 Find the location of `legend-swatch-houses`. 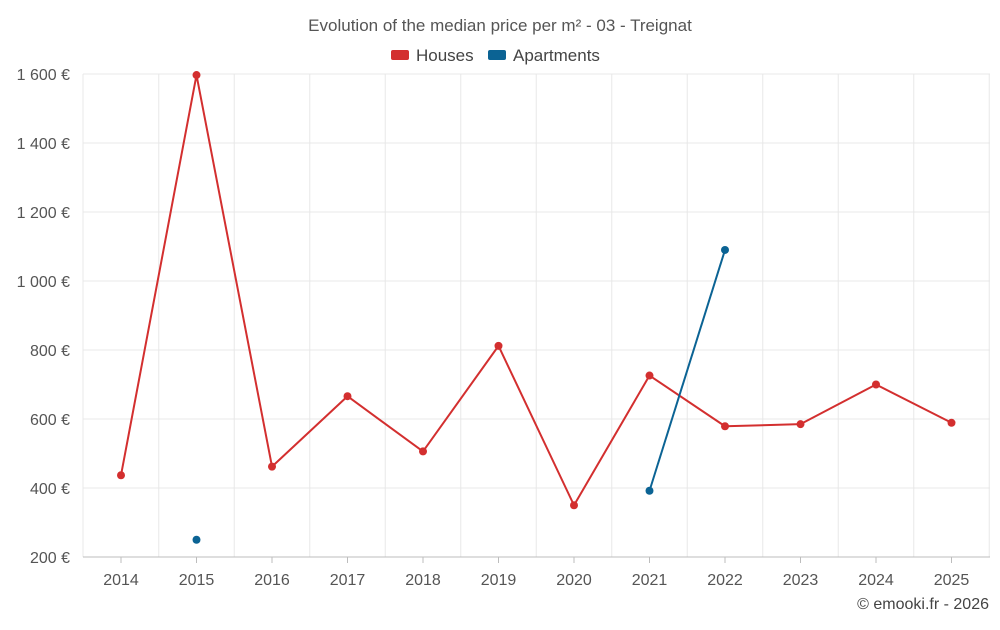

legend-swatch-houses is located at coordinates (400, 55).